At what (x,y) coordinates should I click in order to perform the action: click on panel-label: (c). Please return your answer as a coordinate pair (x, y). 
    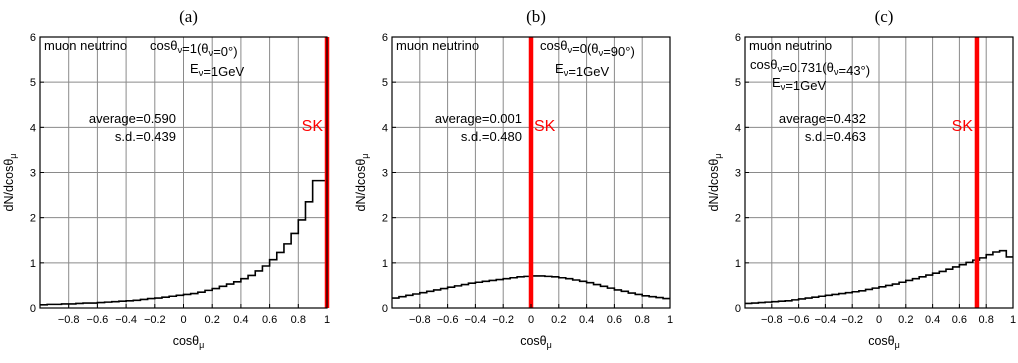
    Looking at the image, I should click on (884, 16).